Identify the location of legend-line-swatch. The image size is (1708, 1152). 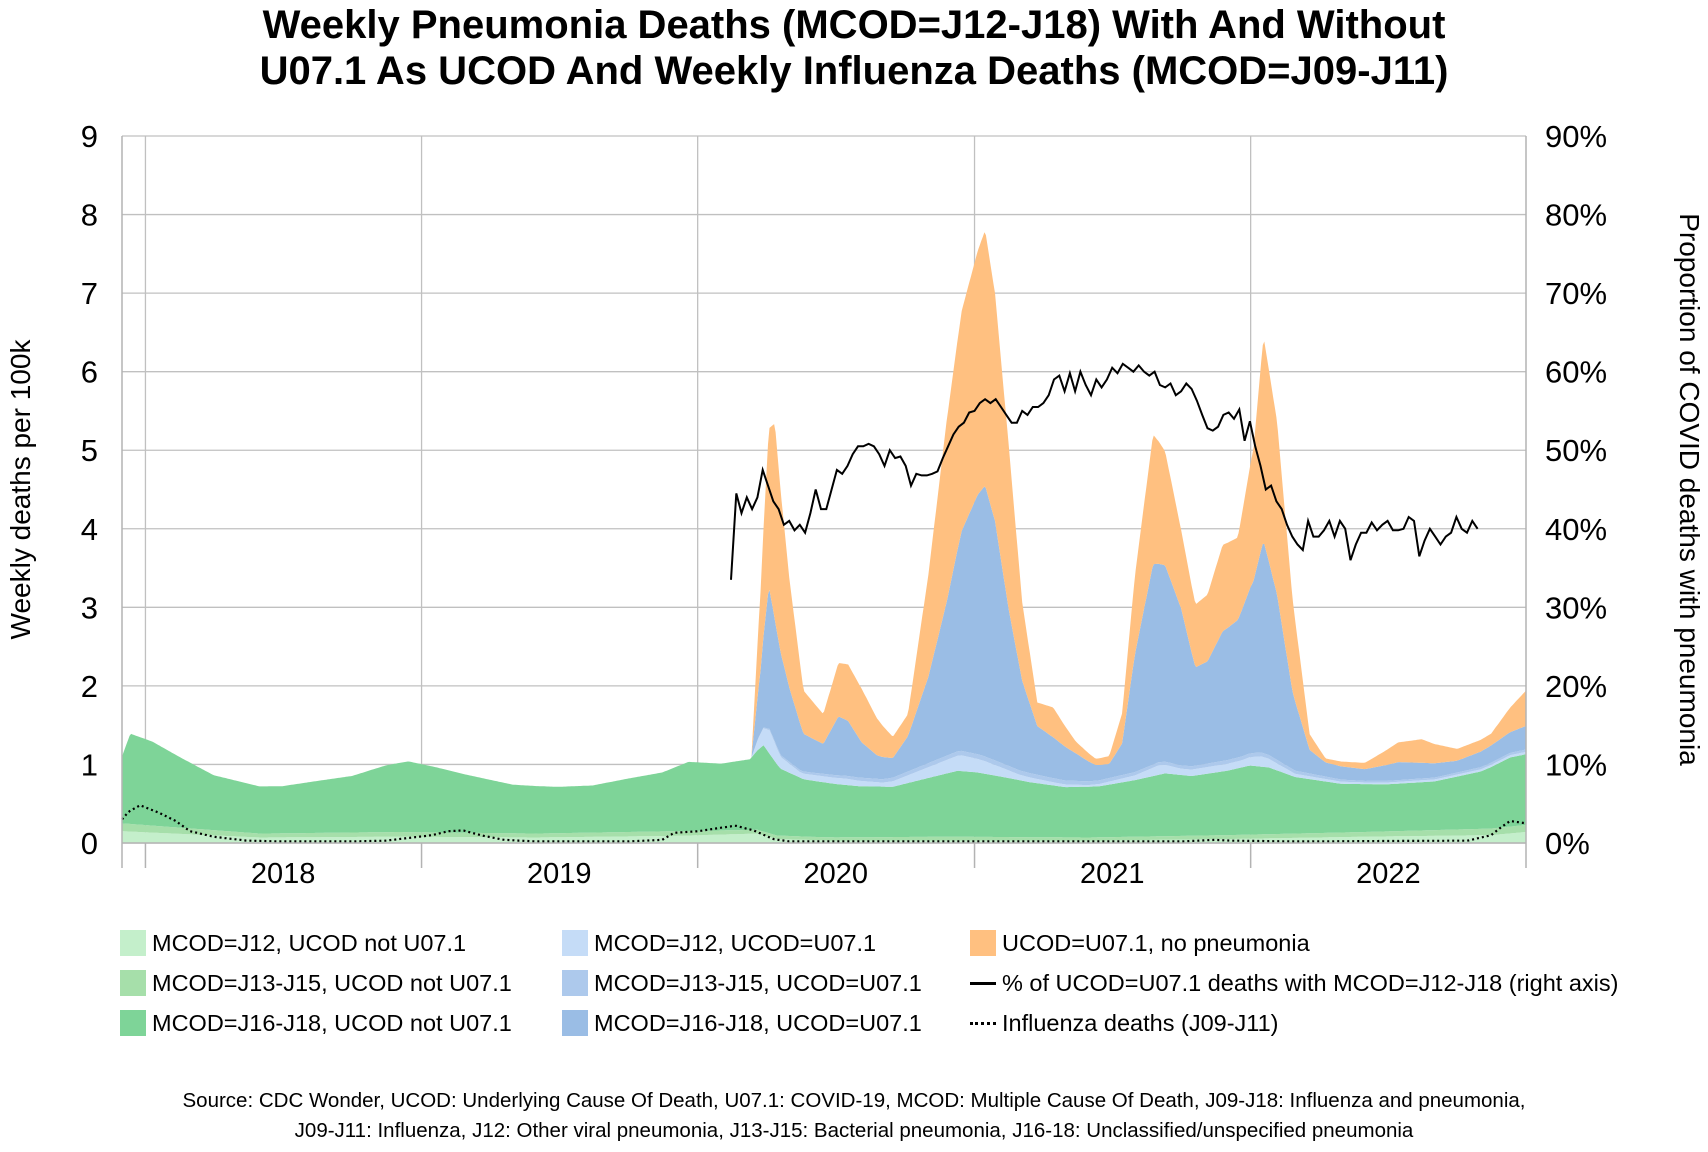
(983, 983).